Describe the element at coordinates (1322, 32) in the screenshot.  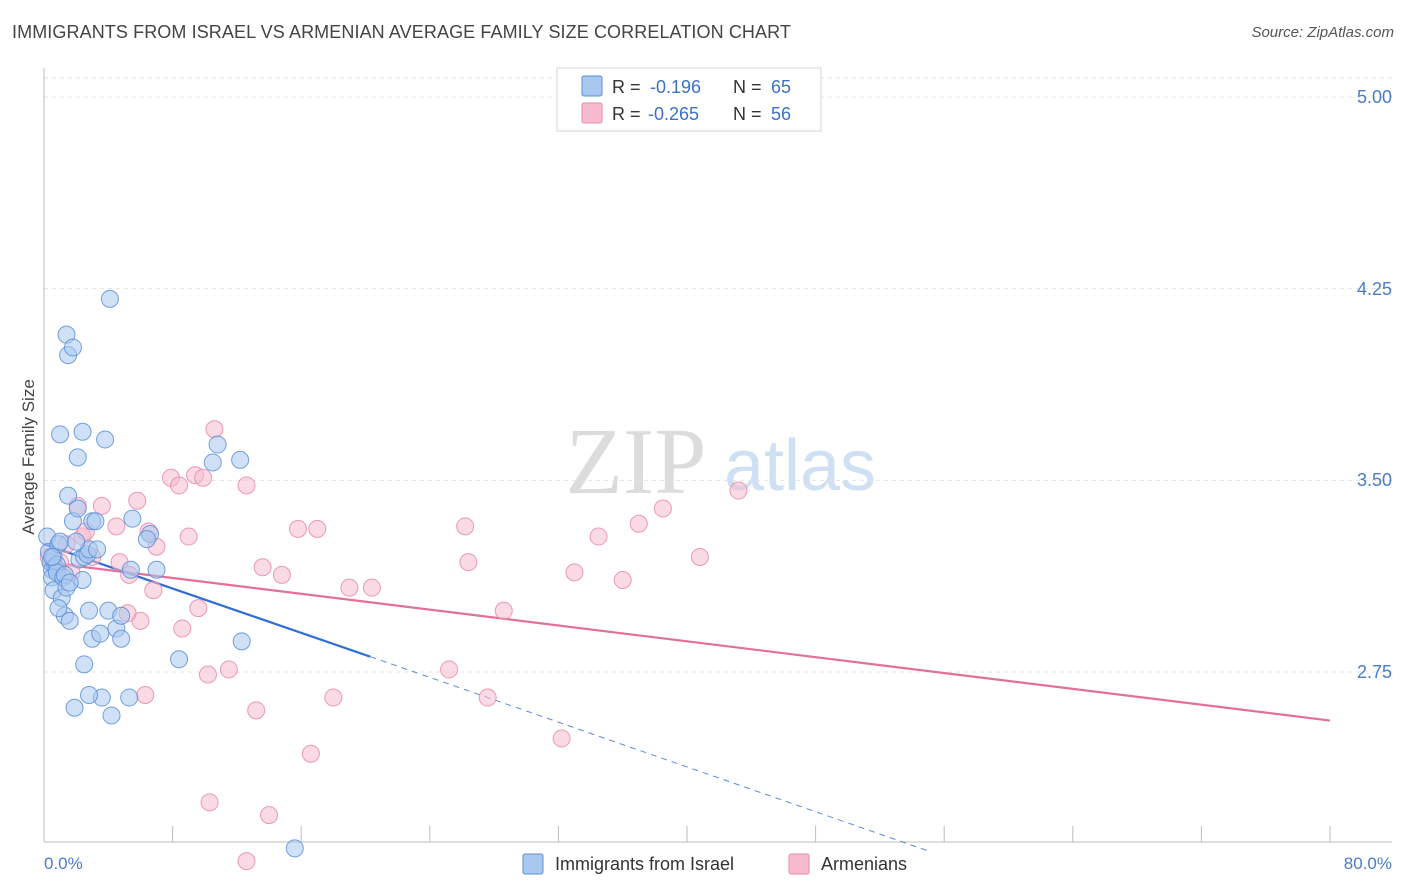
I see `source-label: Source: ZipAtlas.com` at that location.